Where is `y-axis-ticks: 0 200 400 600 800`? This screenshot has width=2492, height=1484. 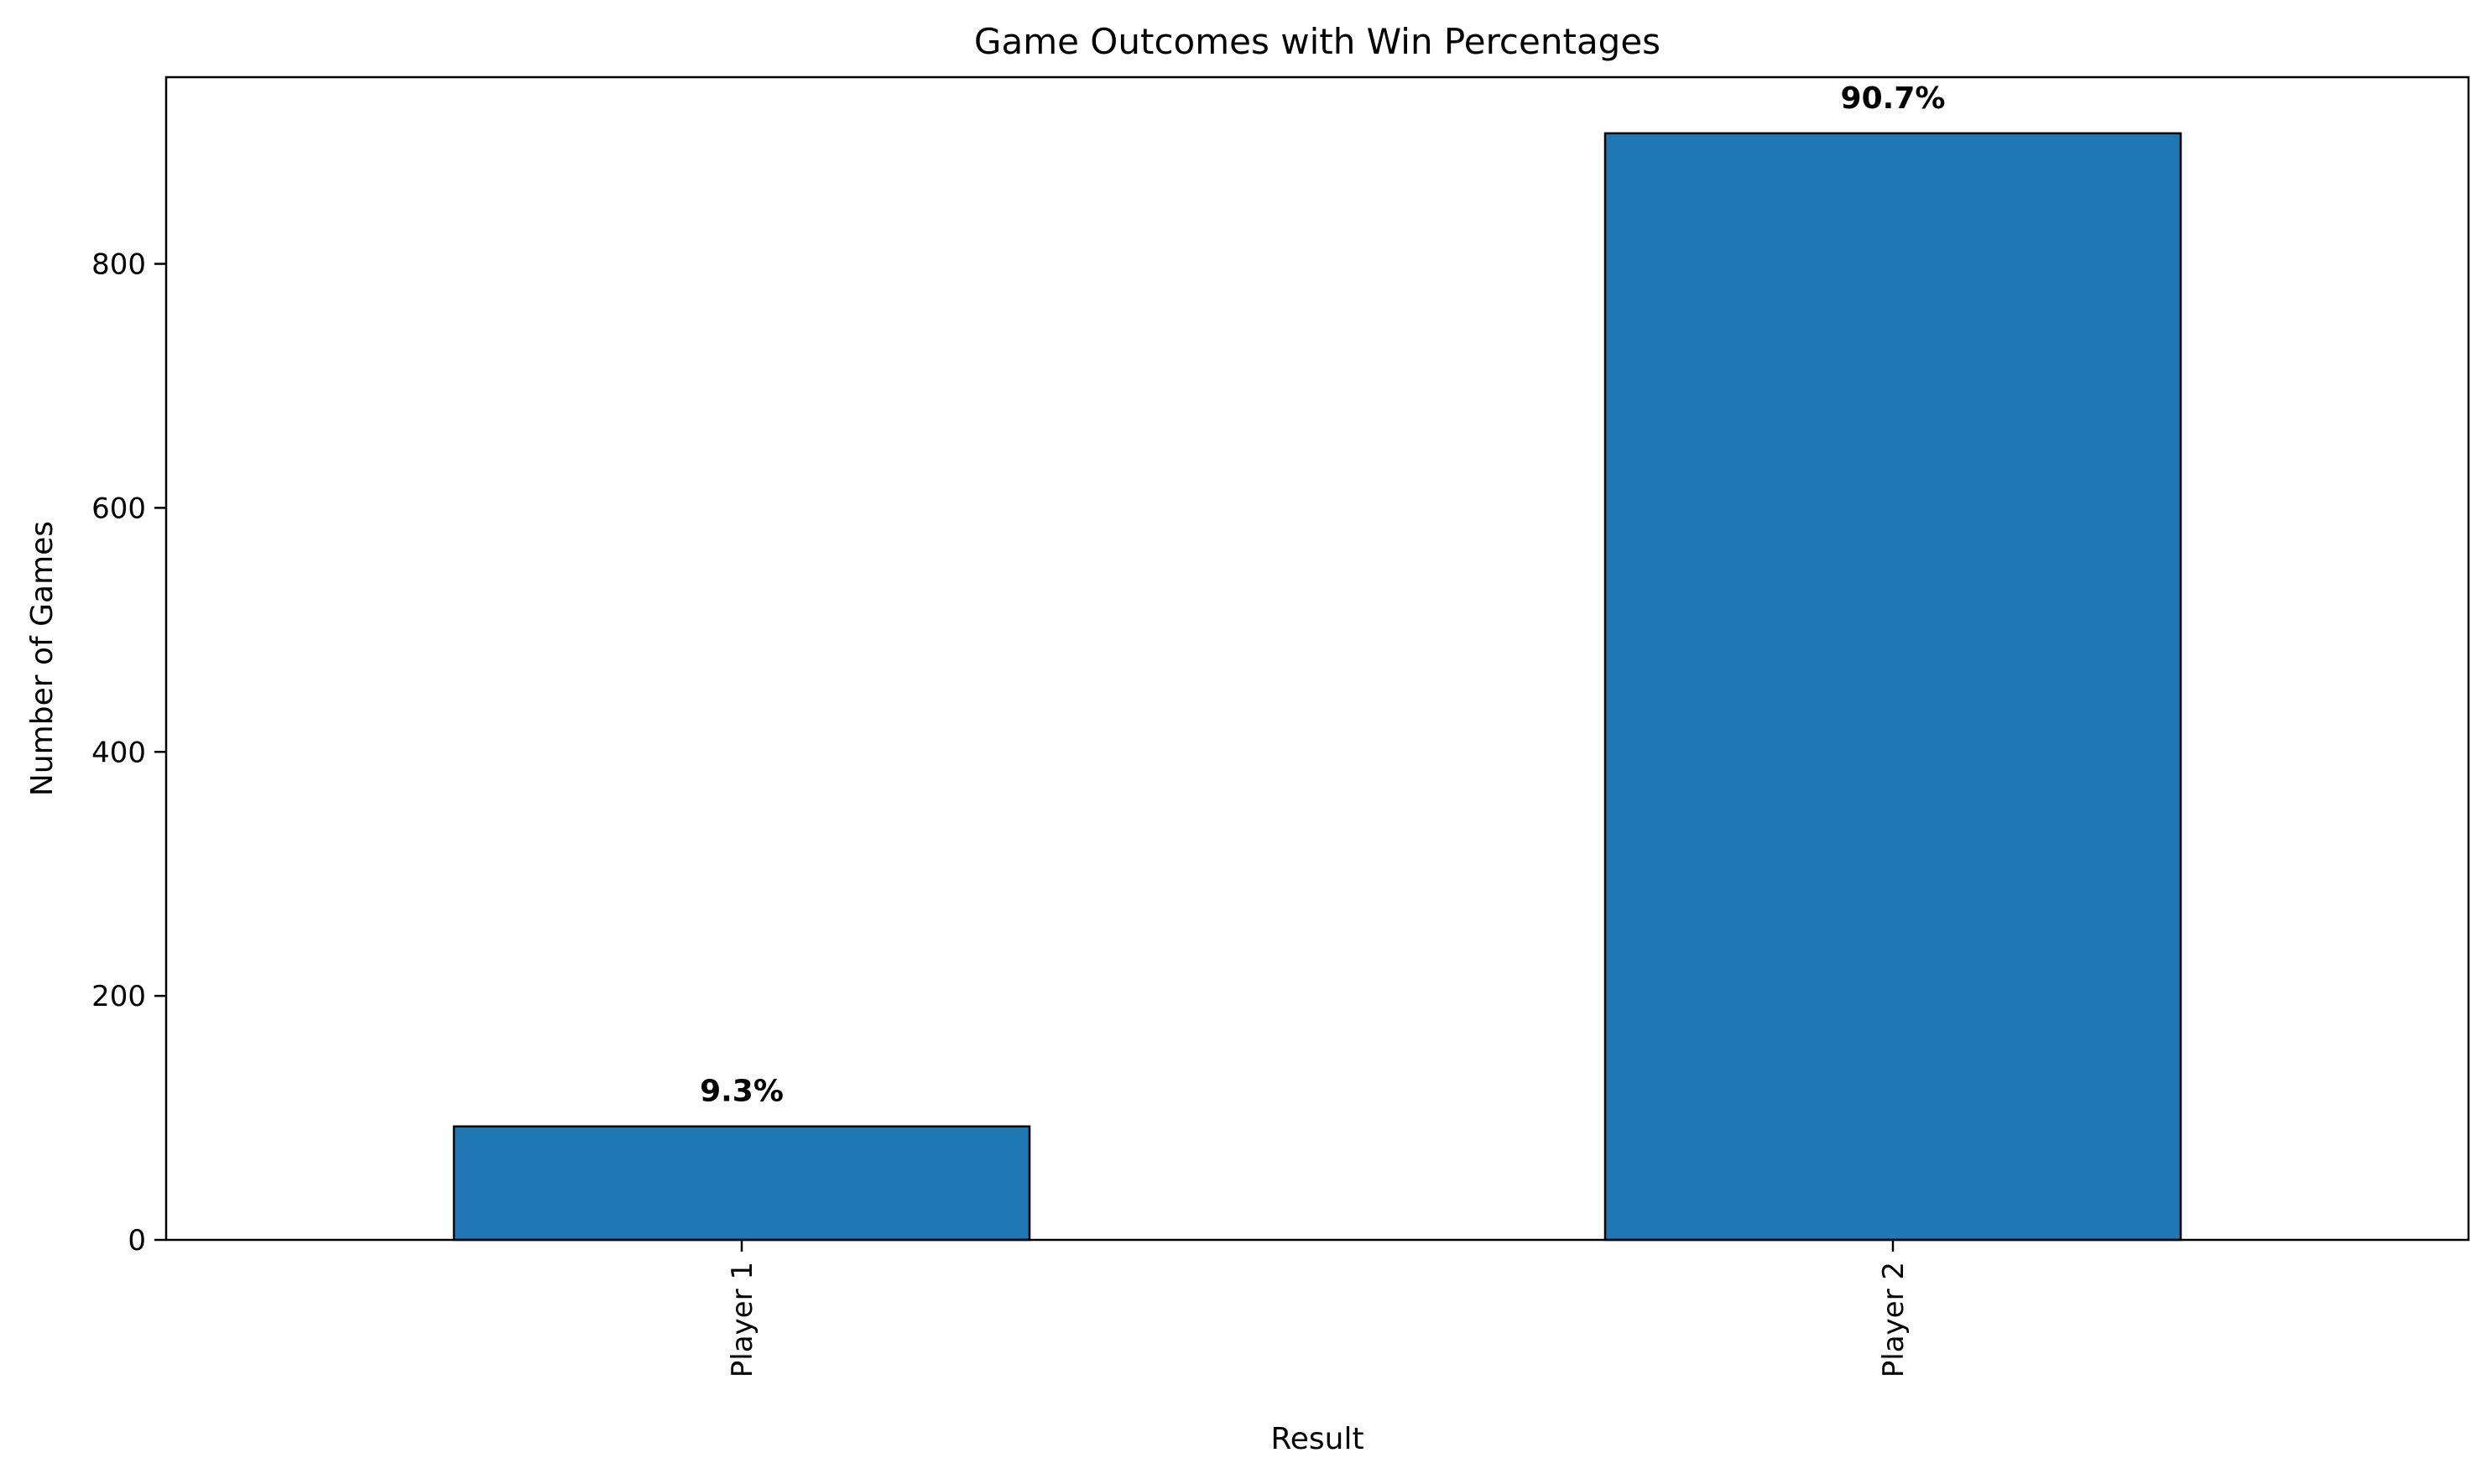
y-axis-ticks: 0 200 400 600 800 is located at coordinates (128, 752).